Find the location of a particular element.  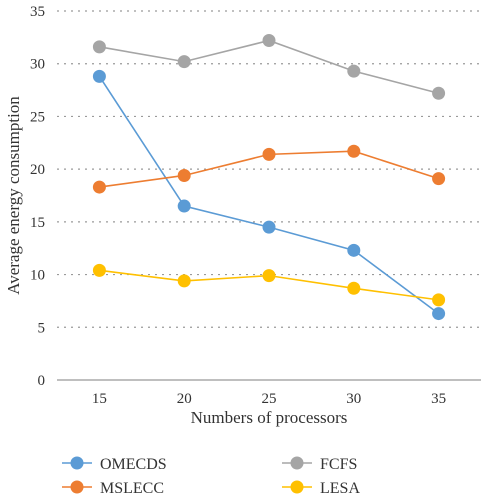

x-axis-title: Numbers of processors is located at coordinates (269, 417).